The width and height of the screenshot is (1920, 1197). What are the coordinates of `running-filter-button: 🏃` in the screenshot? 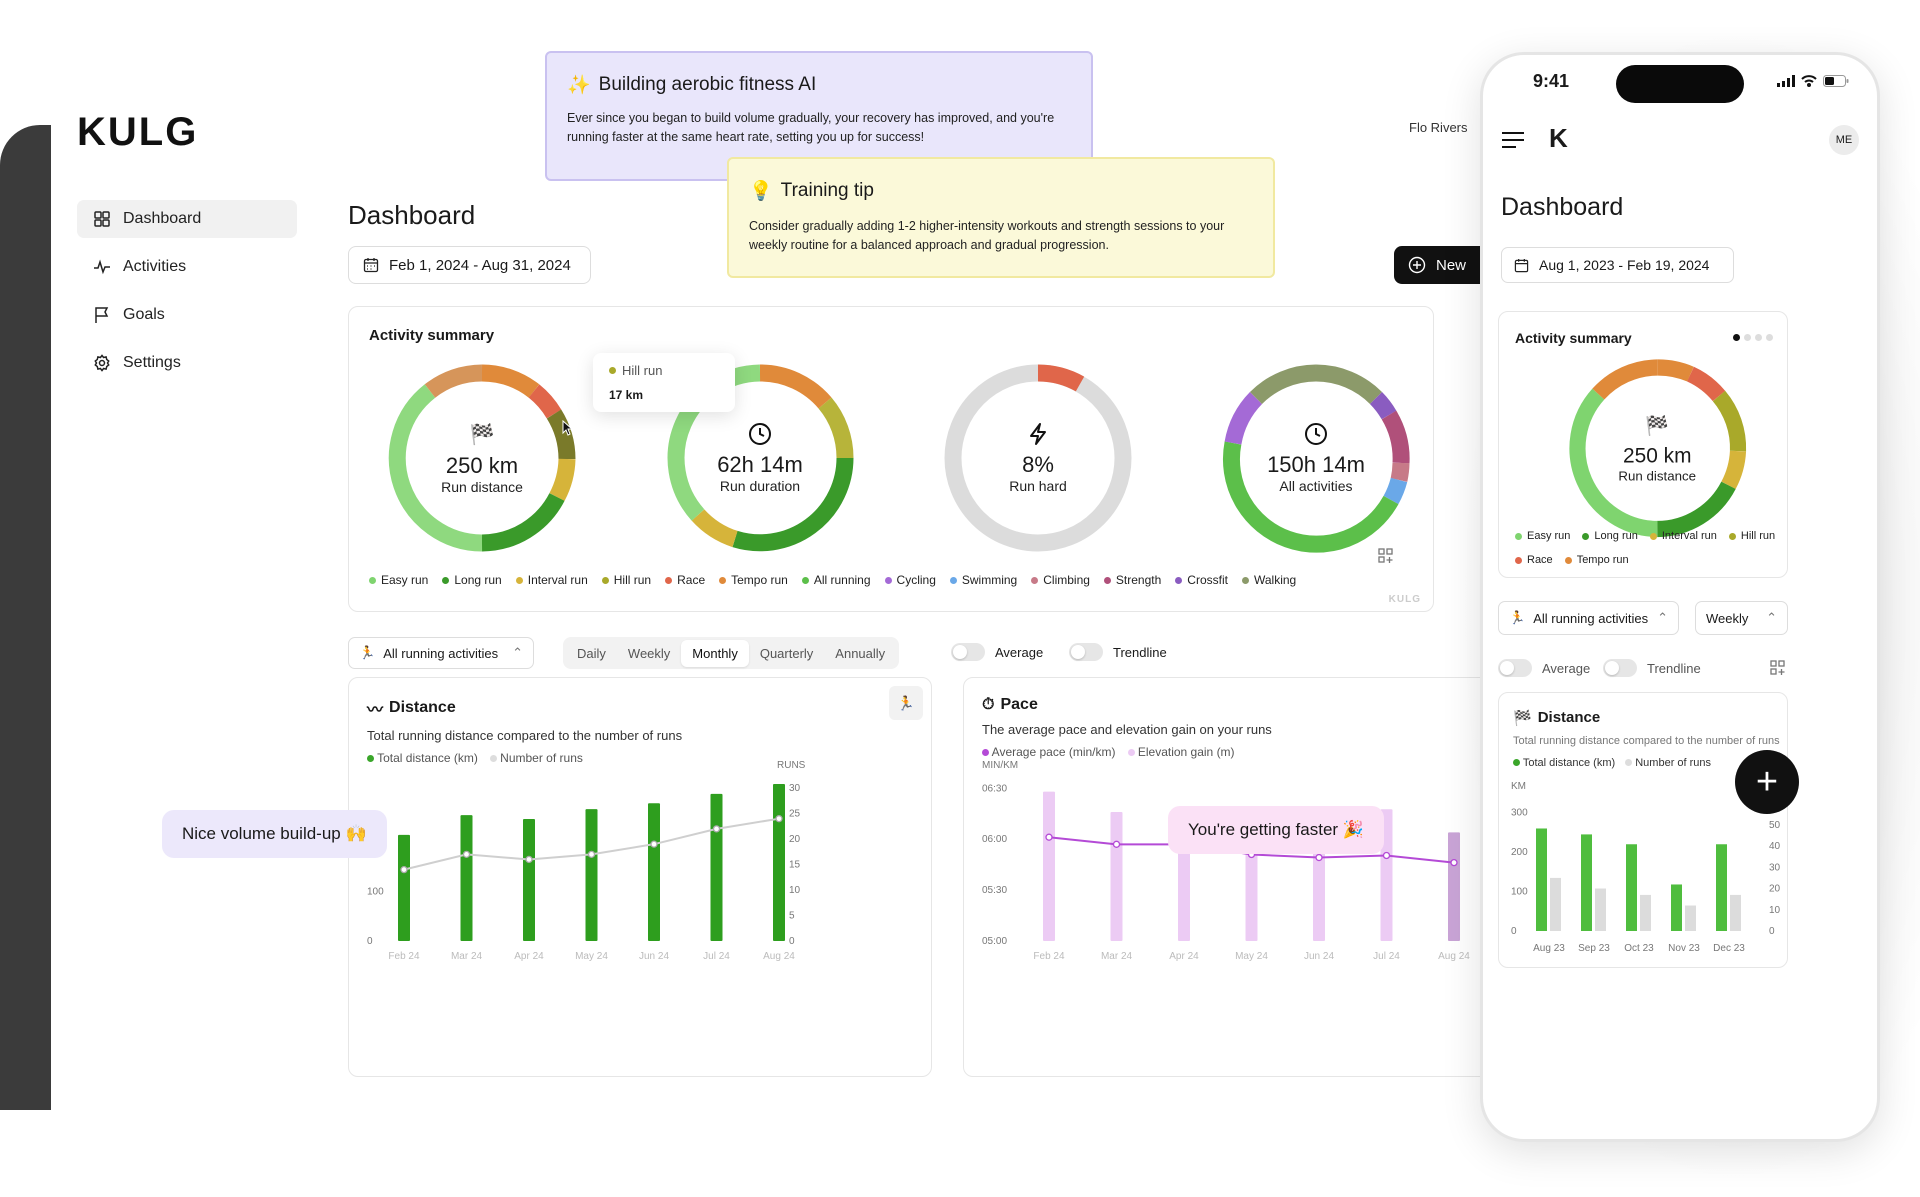 It's located at (906, 703).